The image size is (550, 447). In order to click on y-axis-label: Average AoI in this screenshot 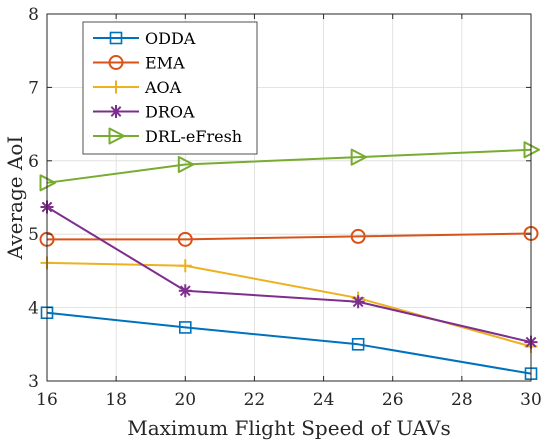, I will do `click(15, 198)`.